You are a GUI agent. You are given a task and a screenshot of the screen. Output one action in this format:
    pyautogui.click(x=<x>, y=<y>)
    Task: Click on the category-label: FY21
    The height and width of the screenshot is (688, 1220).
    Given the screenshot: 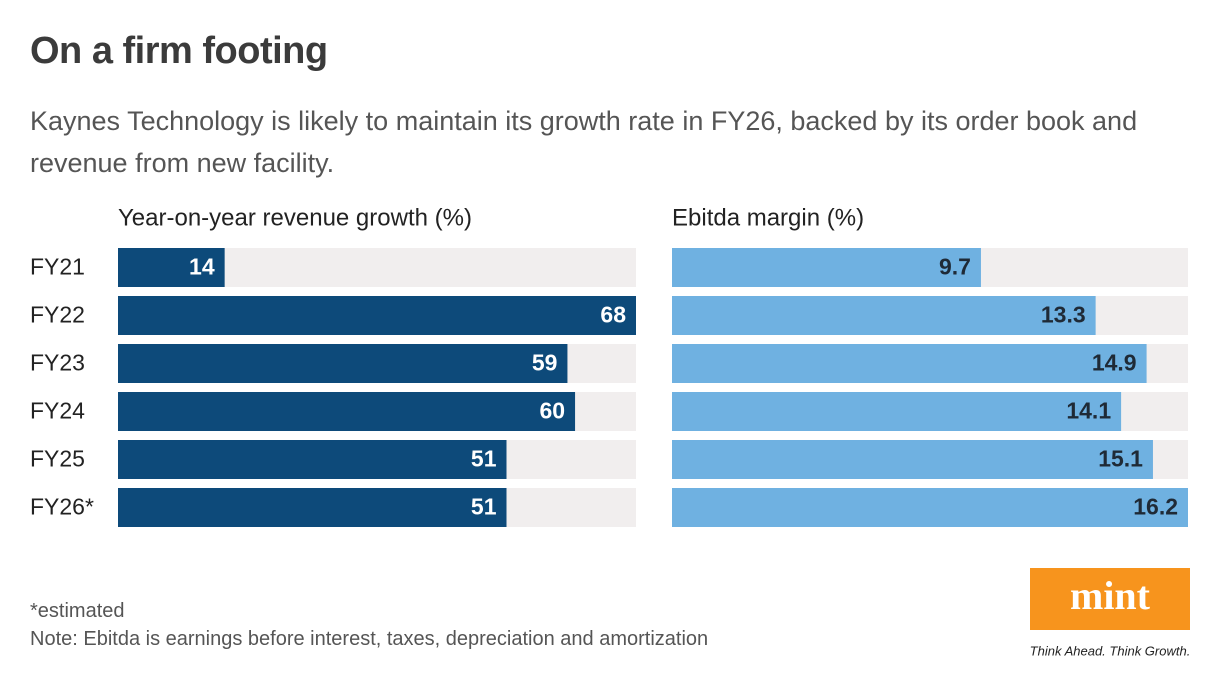 What is the action you would take?
    pyautogui.click(x=57, y=267)
    